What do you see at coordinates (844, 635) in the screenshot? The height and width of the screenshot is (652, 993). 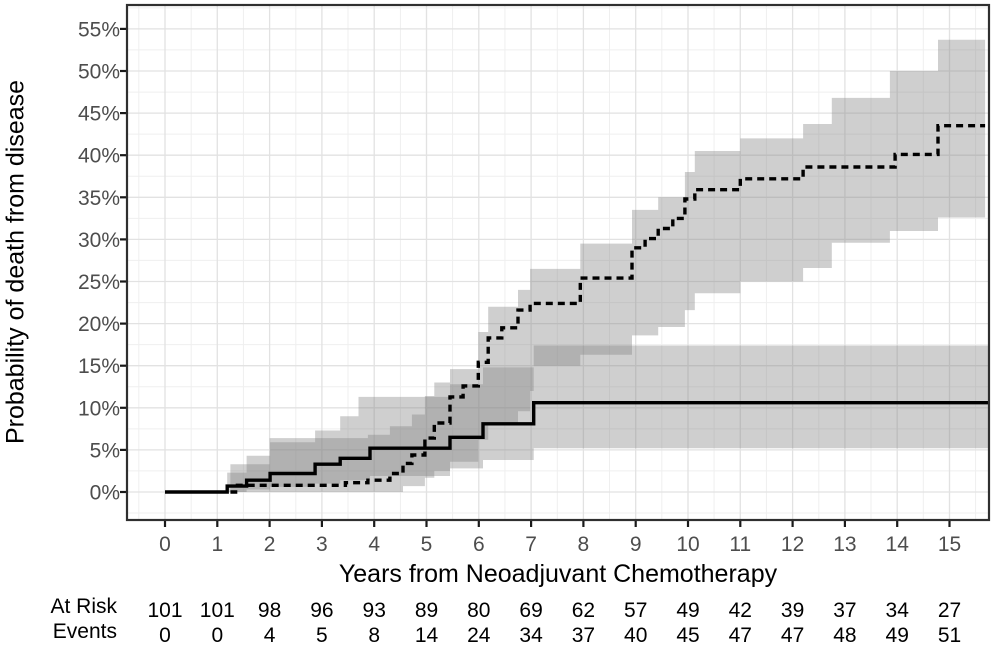 I see `svg-text: 48` at bounding box center [844, 635].